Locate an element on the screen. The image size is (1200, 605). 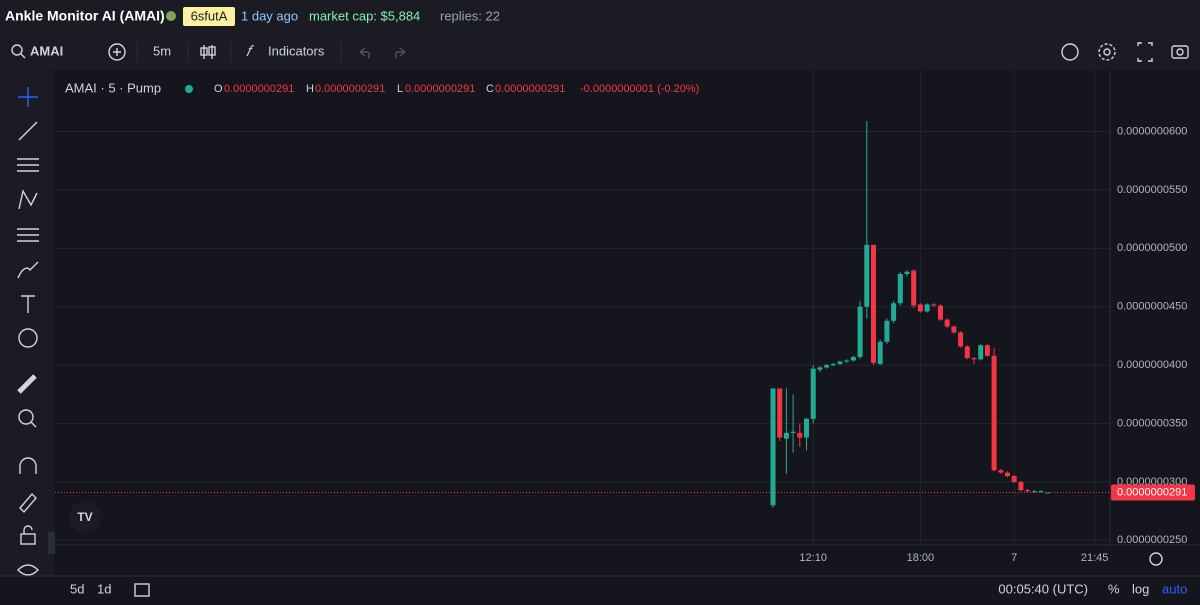
go-to-date is located at coordinates (142, 590).